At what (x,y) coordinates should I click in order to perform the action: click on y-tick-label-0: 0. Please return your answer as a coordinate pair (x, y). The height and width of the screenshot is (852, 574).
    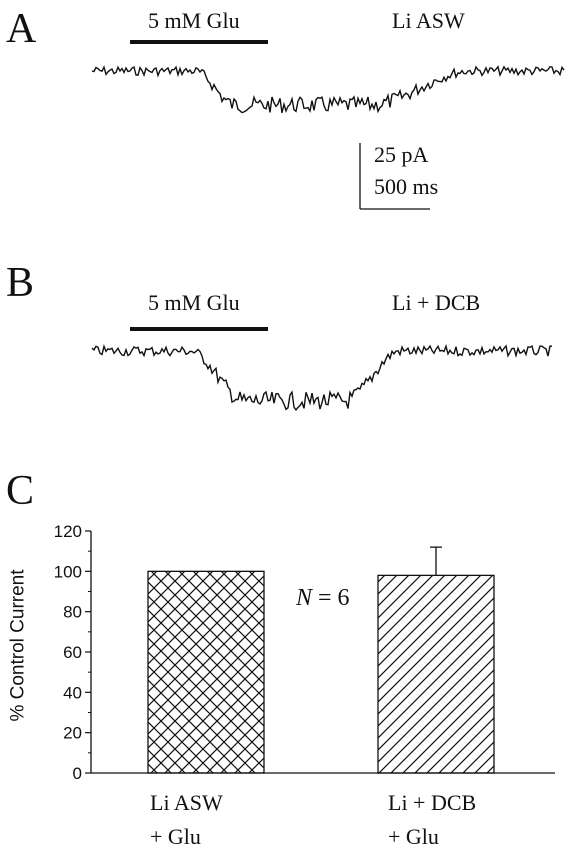
    Looking at the image, I should click on (77, 773).